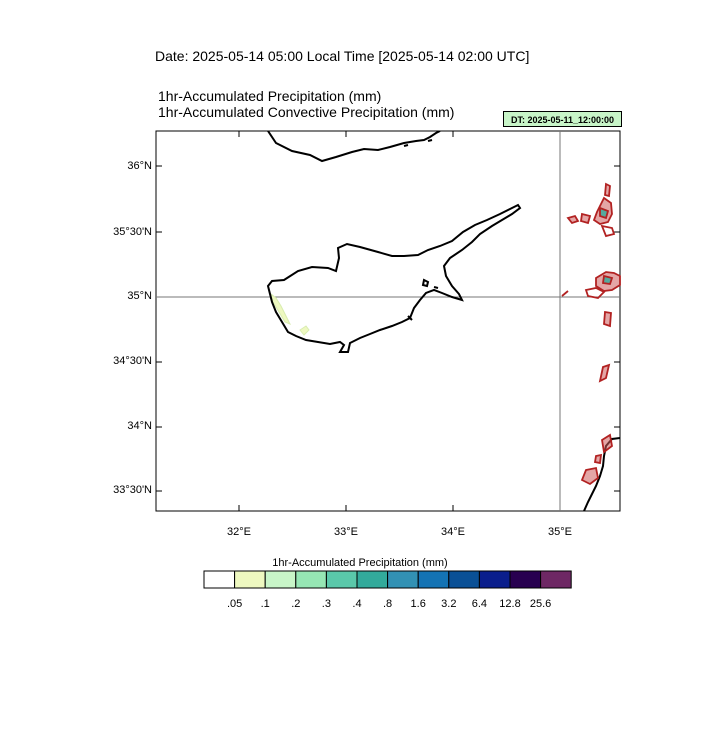 This screenshot has height=756, width=720. What do you see at coordinates (139, 296) in the screenshot?
I see `lat-label-35n: 35°N` at bounding box center [139, 296].